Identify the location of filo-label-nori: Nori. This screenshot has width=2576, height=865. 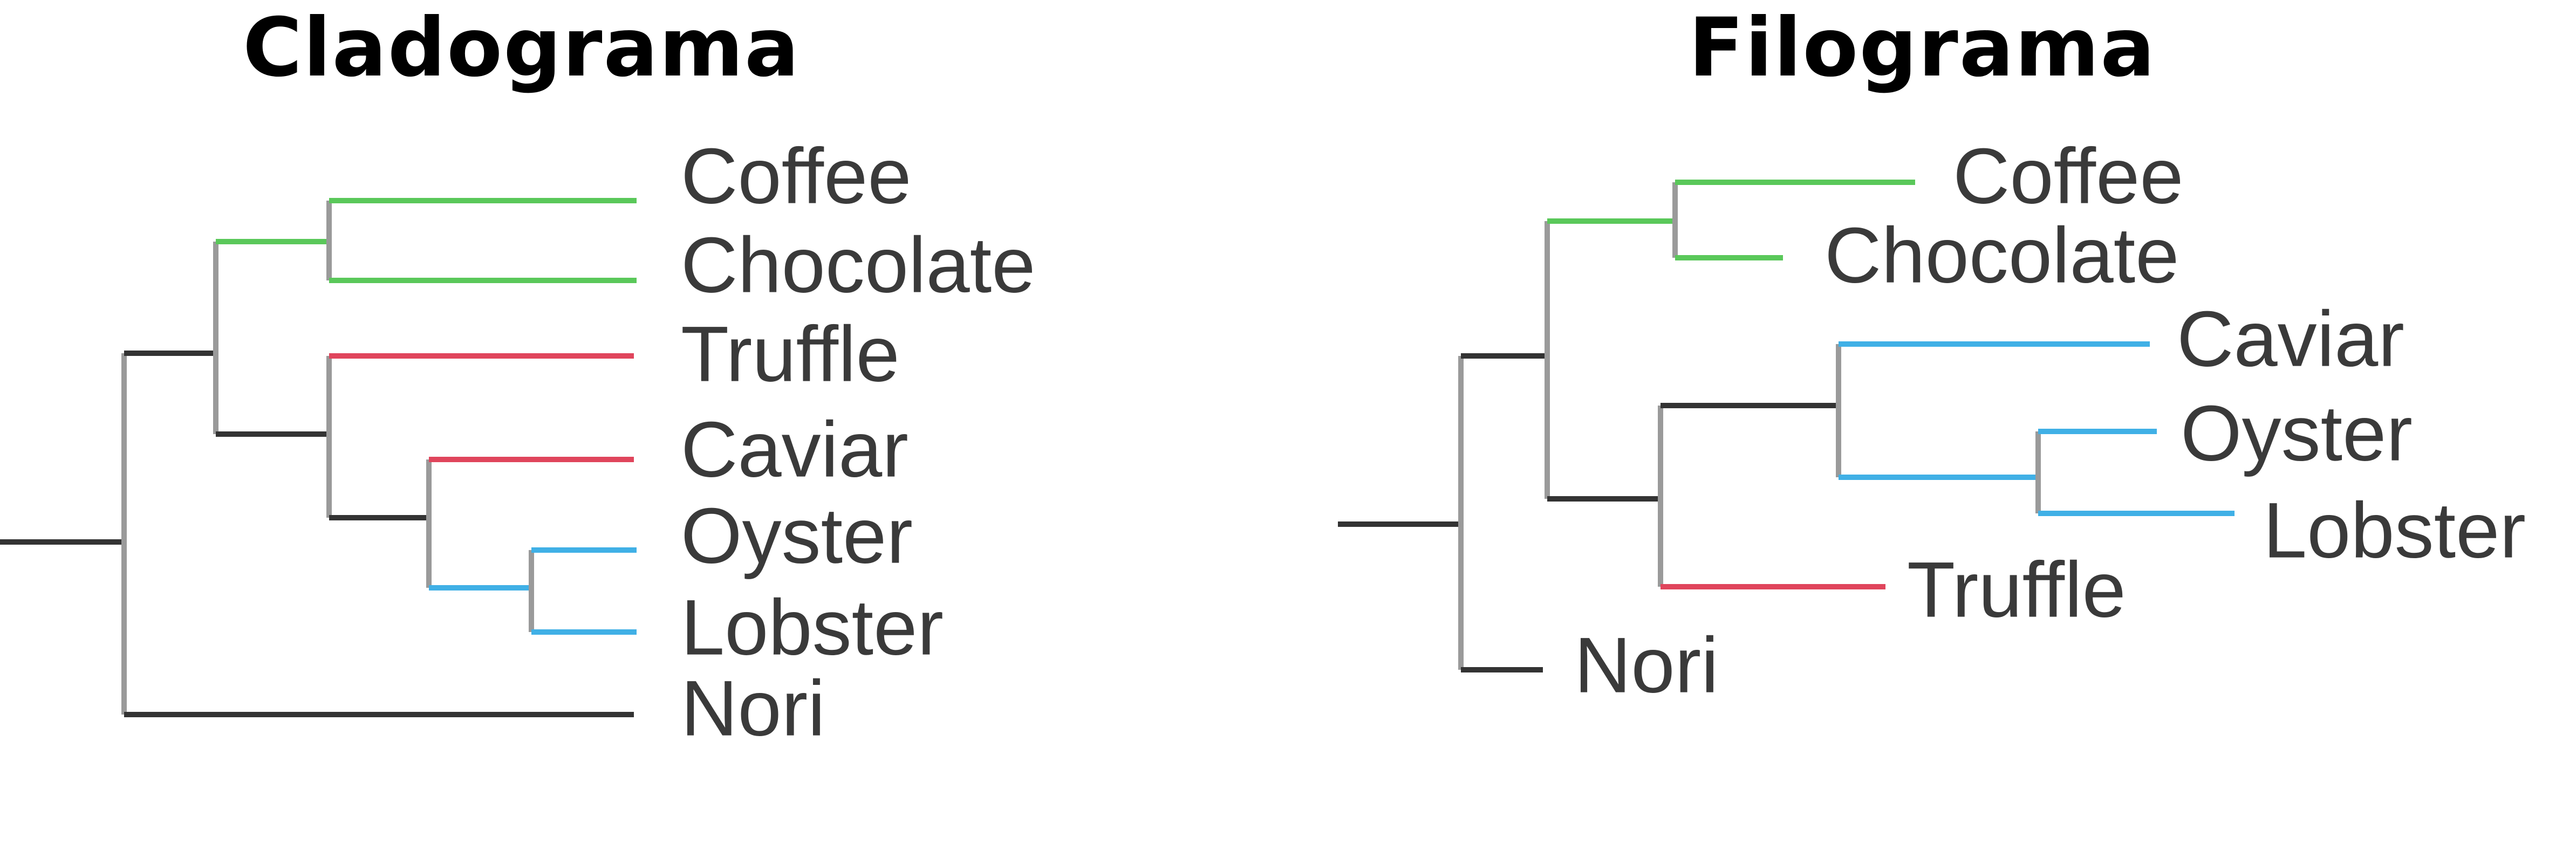
(1646, 665).